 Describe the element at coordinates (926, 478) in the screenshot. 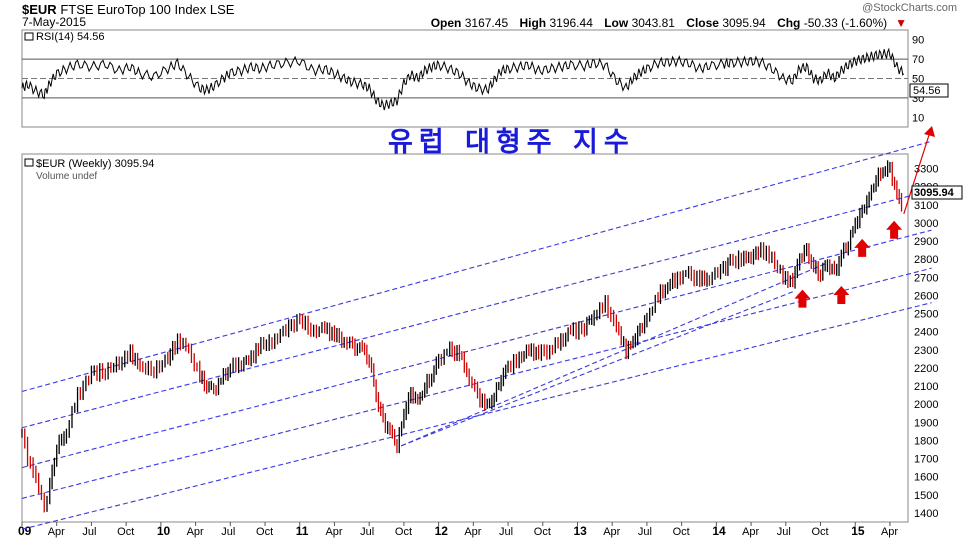

I see `price-tick-label: 1600` at that location.